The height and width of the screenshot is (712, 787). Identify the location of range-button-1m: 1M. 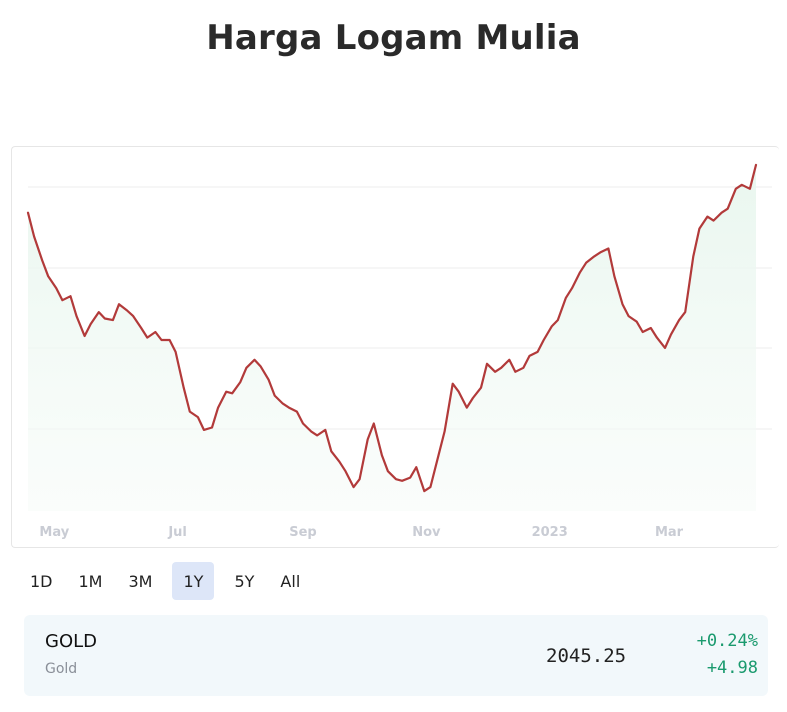
(90, 581).